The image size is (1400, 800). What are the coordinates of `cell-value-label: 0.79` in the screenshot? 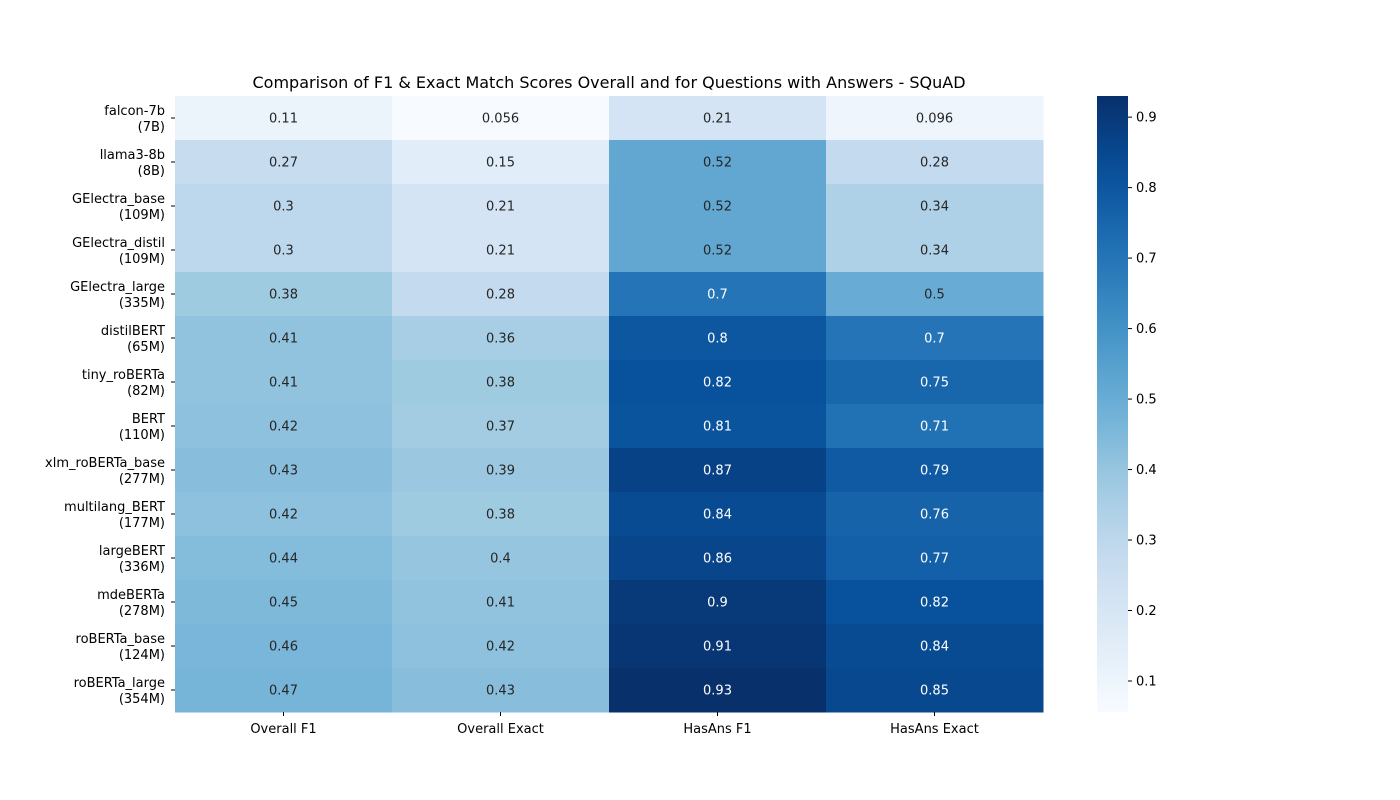 It's located at (934, 471).